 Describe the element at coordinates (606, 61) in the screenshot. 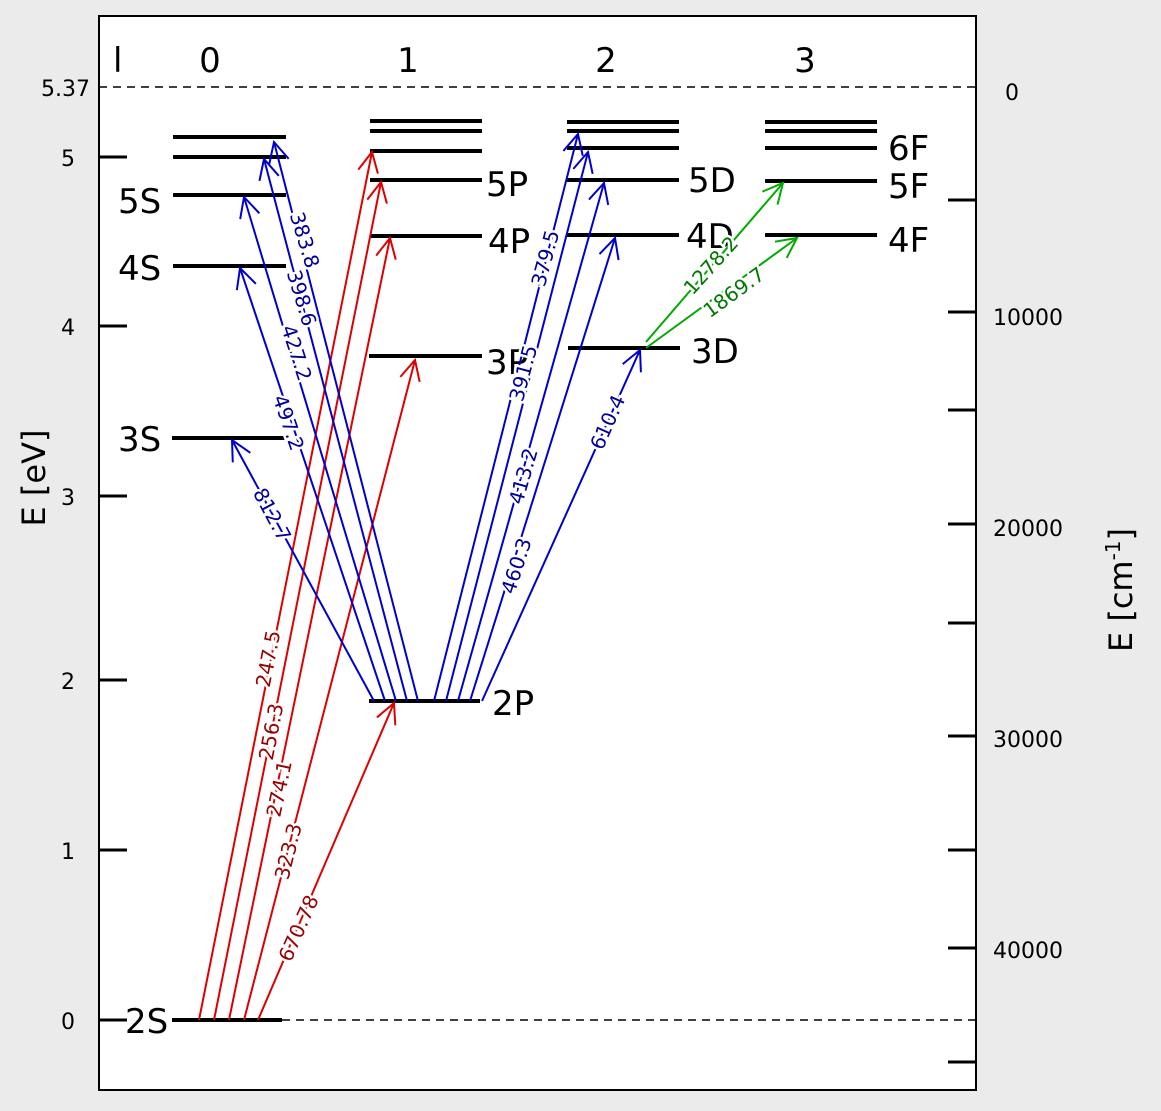

I see `column-header-2: 2` at that location.